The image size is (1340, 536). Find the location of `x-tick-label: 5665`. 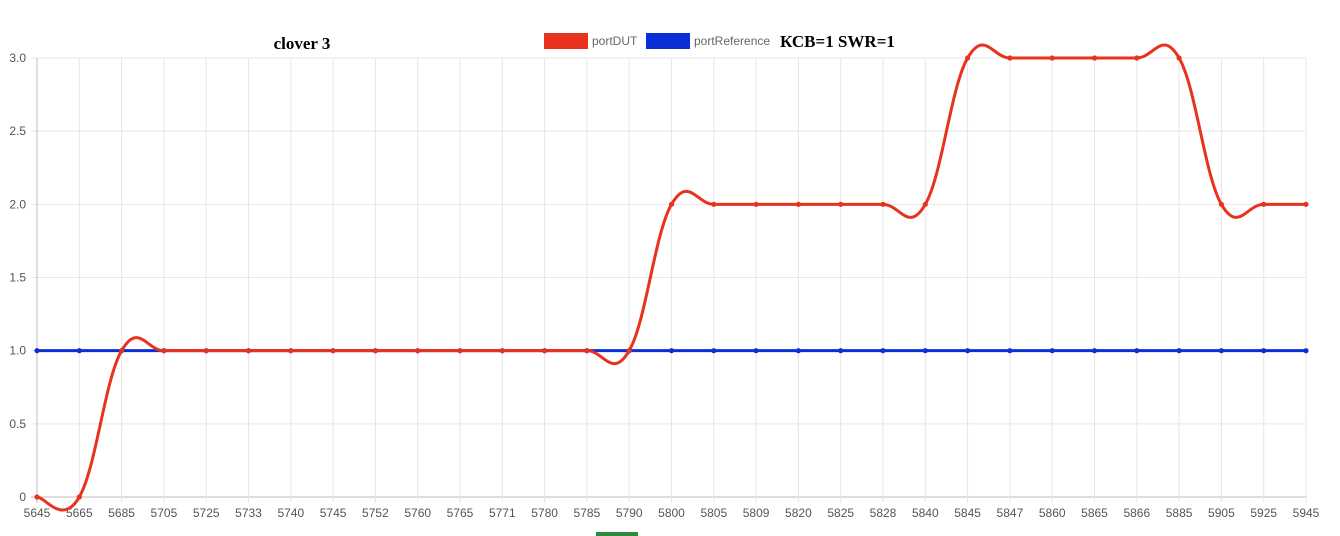

x-tick-label: 5665 is located at coordinates (79, 513).